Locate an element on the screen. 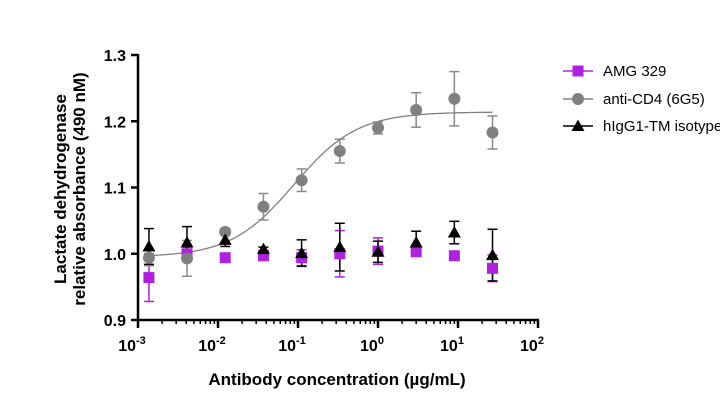 The image size is (720, 406). x-tick-label: 10⁰ is located at coordinates (372, 345).